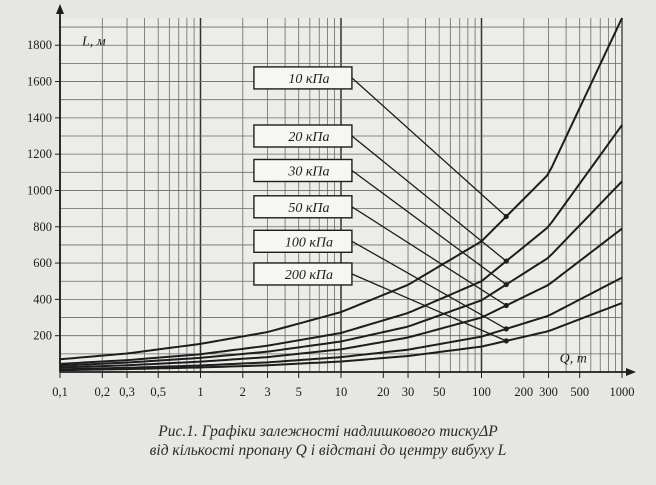 This screenshot has width=656, height=485. I want to click on series-label: 100 кПа, so click(309, 242).